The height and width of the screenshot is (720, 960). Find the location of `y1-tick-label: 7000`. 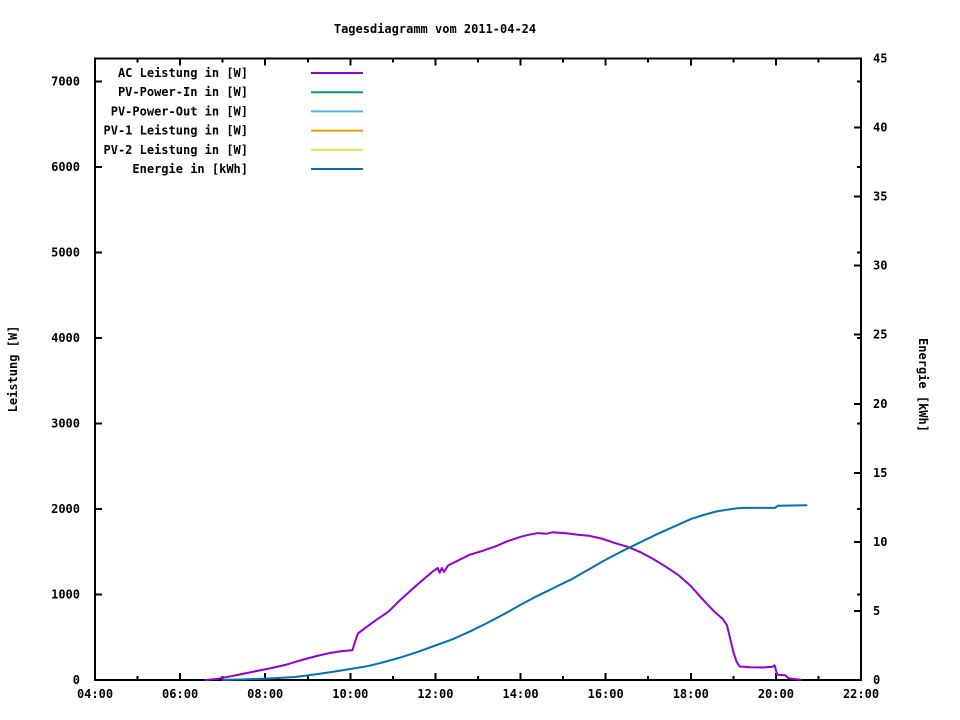

y1-tick-label: 7000 is located at coordinates (65, 82).